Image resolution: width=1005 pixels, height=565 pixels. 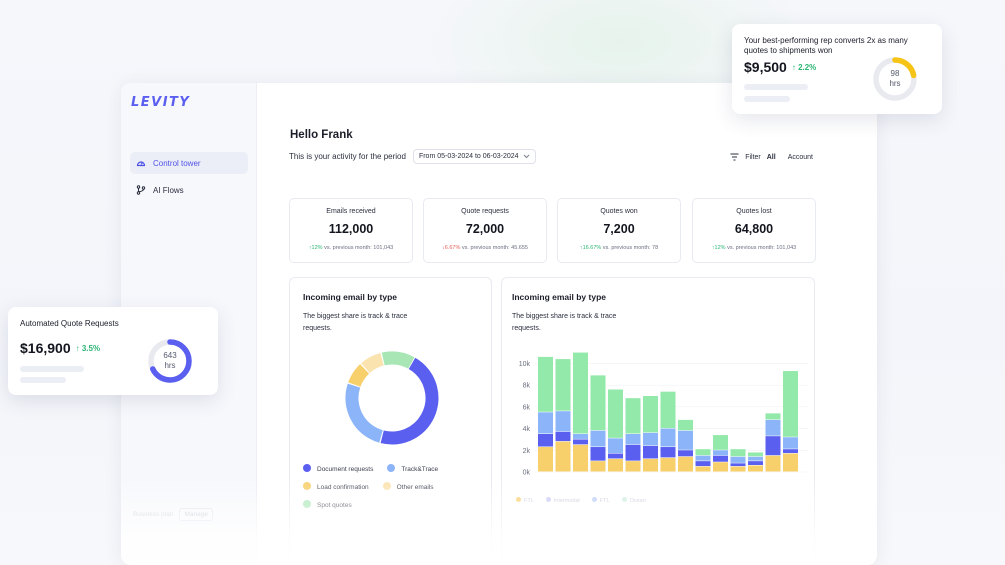 I want to click on card-delta: ↑ 3.5%, so click(x=88, y=348).